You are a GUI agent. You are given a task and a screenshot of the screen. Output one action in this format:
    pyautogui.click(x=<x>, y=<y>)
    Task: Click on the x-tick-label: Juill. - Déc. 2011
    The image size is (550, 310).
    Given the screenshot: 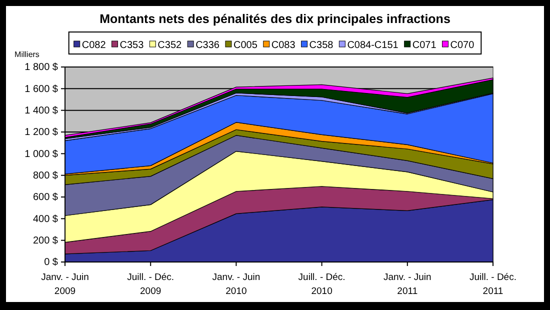 What is the action you would take?
    pyautogui.click(x=493, y=284)
    